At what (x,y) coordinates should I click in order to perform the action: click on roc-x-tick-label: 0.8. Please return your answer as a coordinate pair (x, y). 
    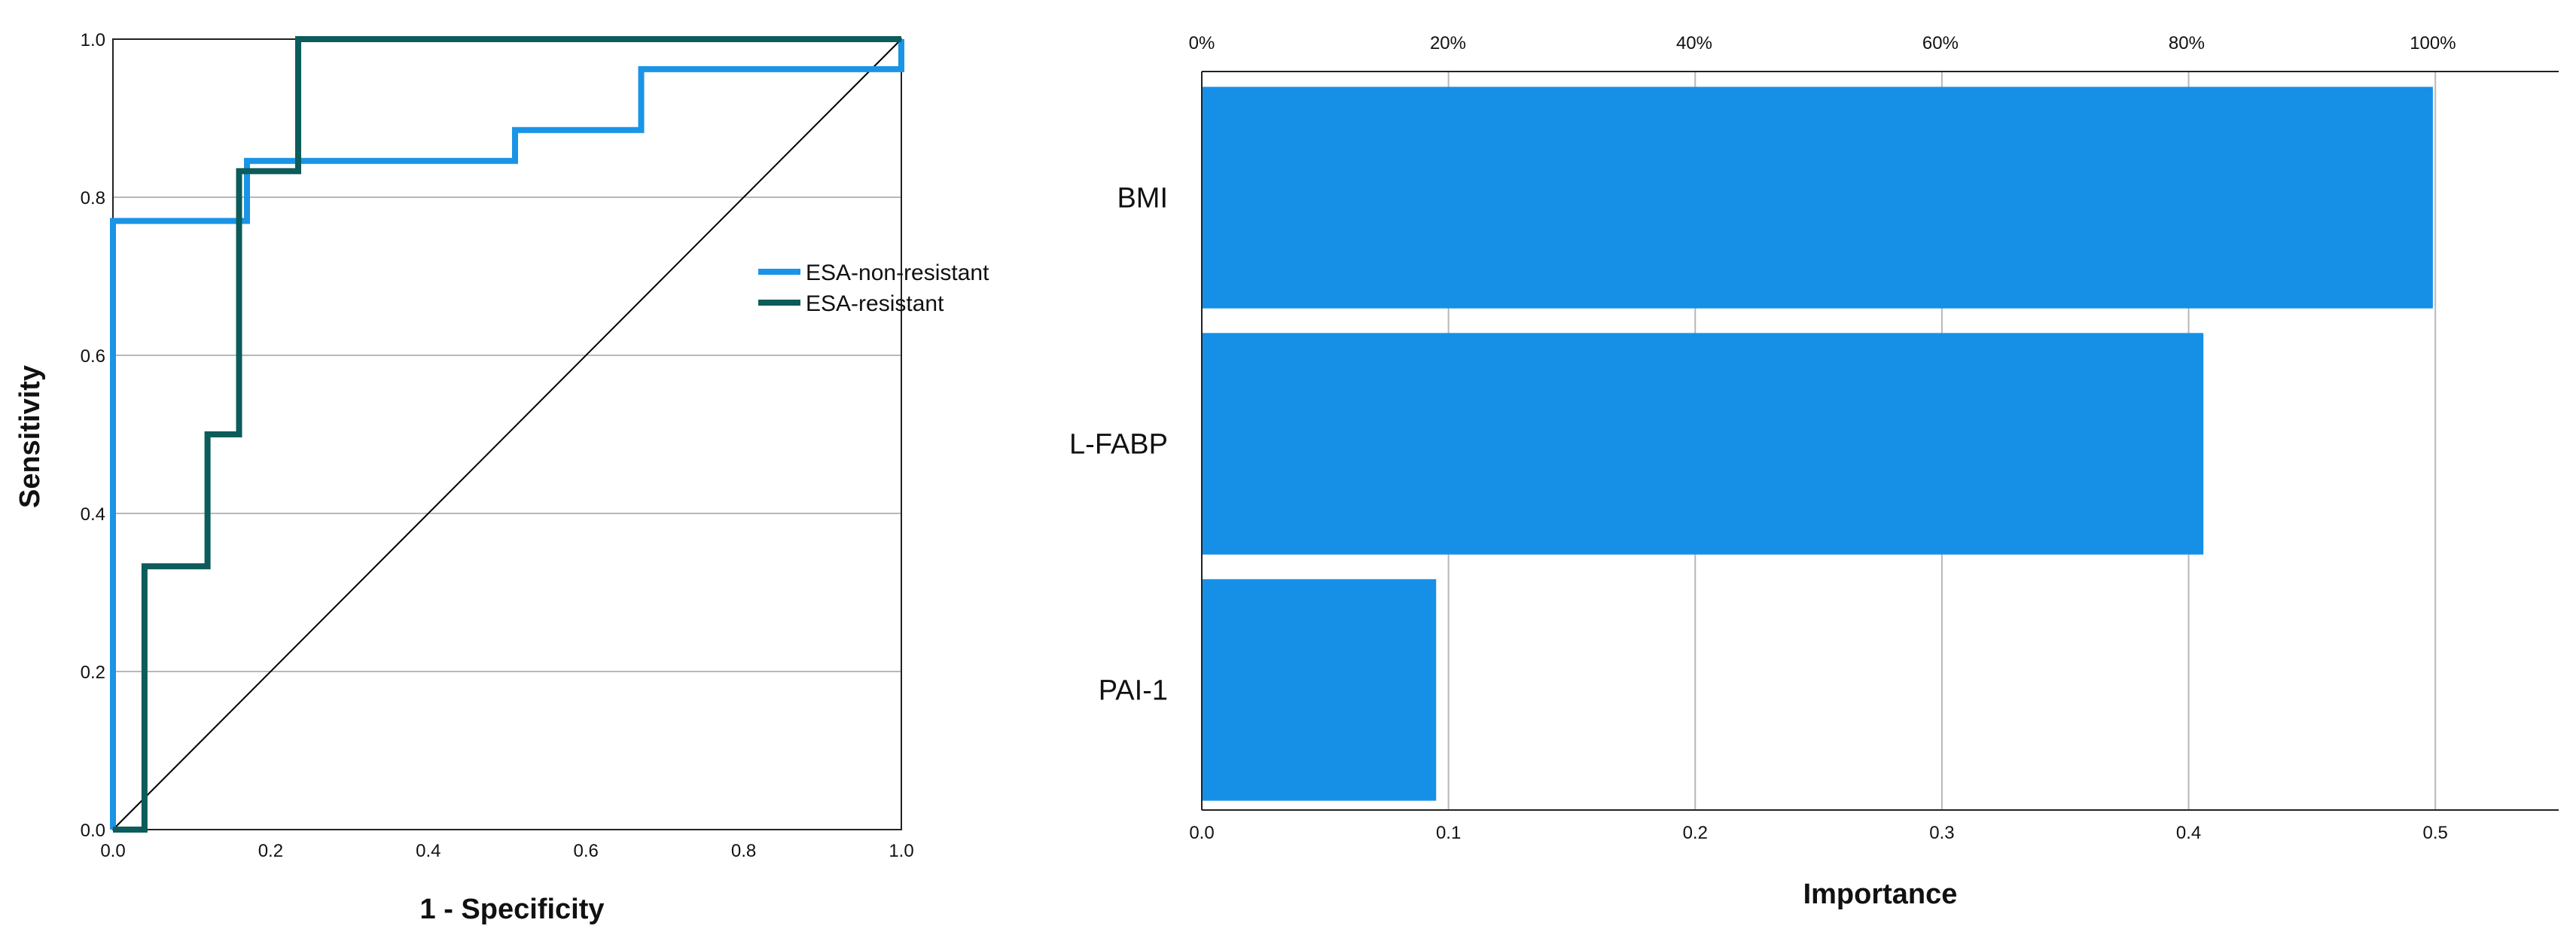
    Looking at the image, I should click on (743, 851).